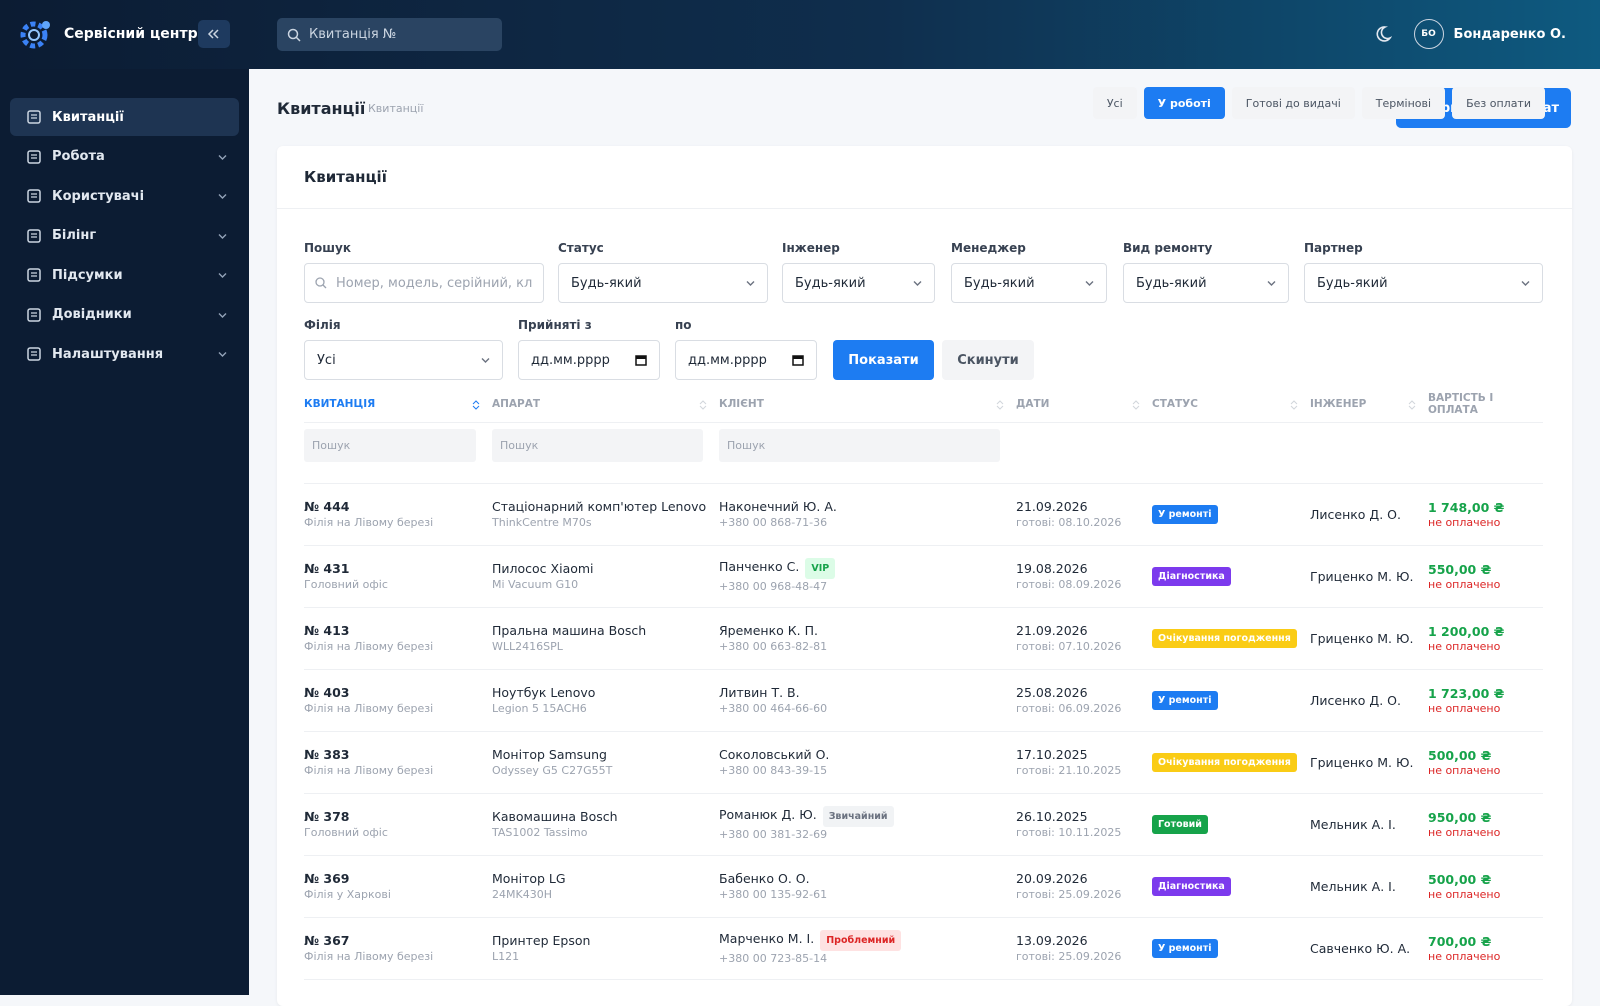 The image size is (1600, 1006). I want to click on reset-button: Скинути, so click(988, 360).